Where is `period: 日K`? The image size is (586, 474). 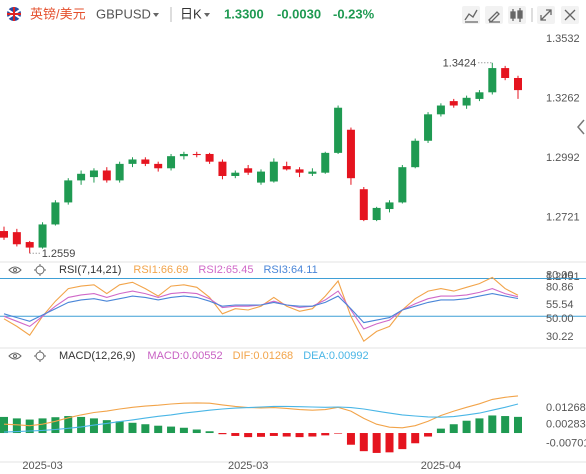 period: 日K is located at coordinates (191, 13).